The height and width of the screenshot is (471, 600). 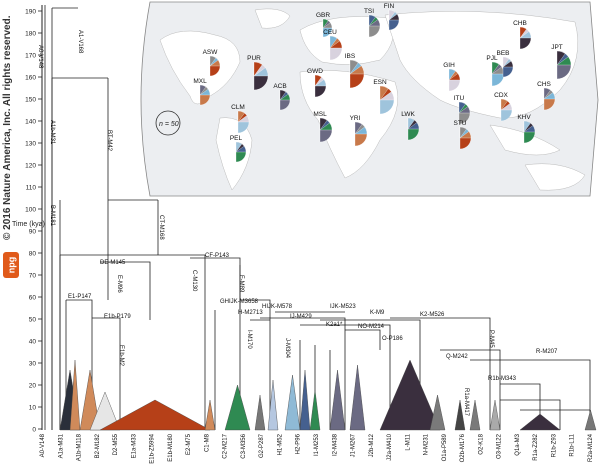 I want to click on leaf-label: D2-M55, so click(x=116, y=444).